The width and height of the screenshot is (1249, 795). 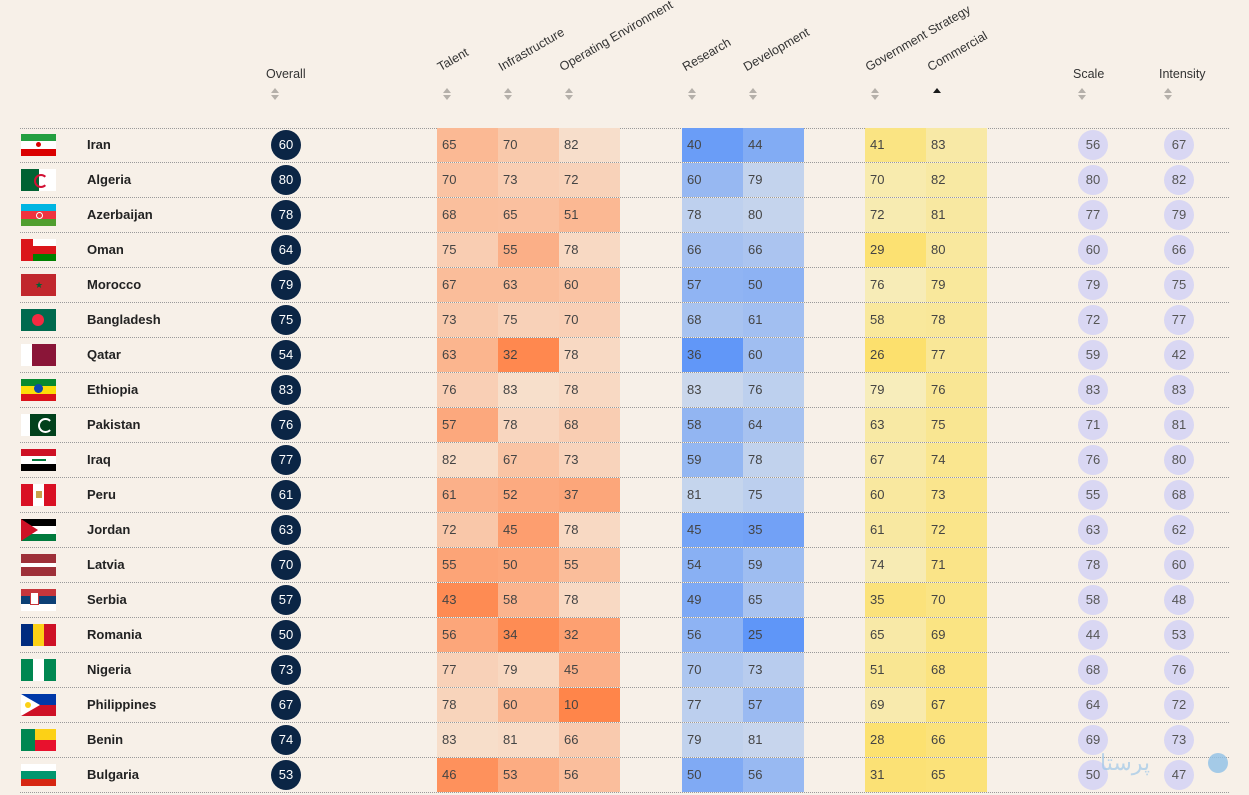 What do you see at coordinates (712, 495) in the screenshot?
I see `research-score-cell: 81` at bounding box center [712, 495].